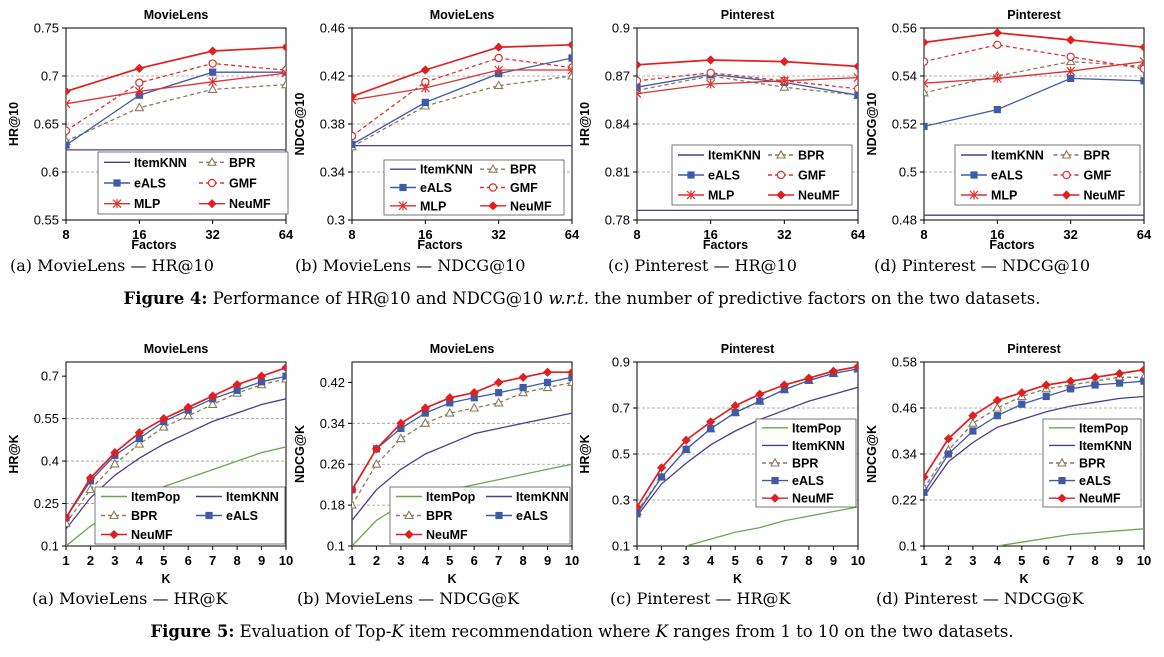  What do you see at coordinates (691, 195) in the screenshot?
I see `legend-marker-mlp` at bounding box center [691, 195].